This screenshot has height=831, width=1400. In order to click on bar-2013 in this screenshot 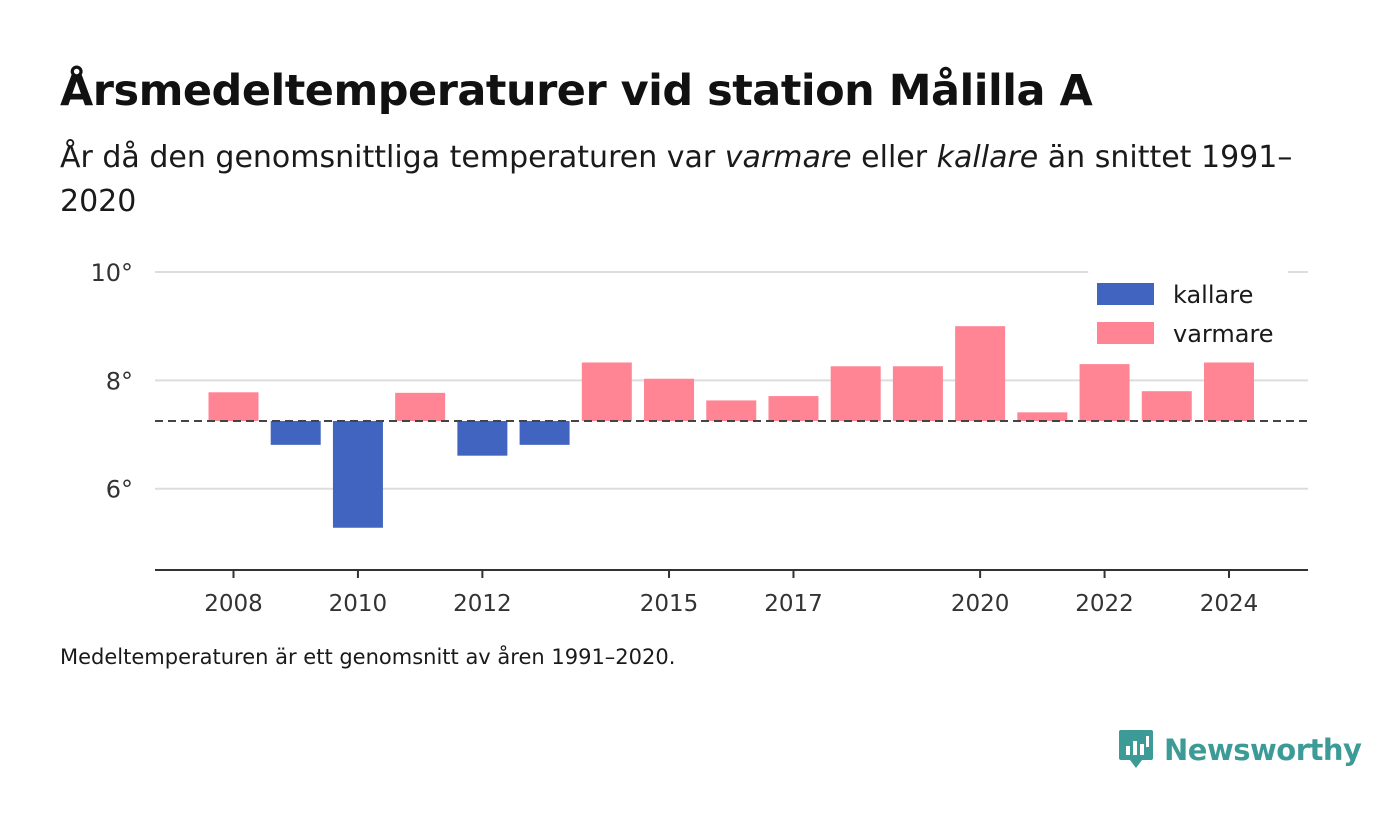, I will do `click(544, 433)`.